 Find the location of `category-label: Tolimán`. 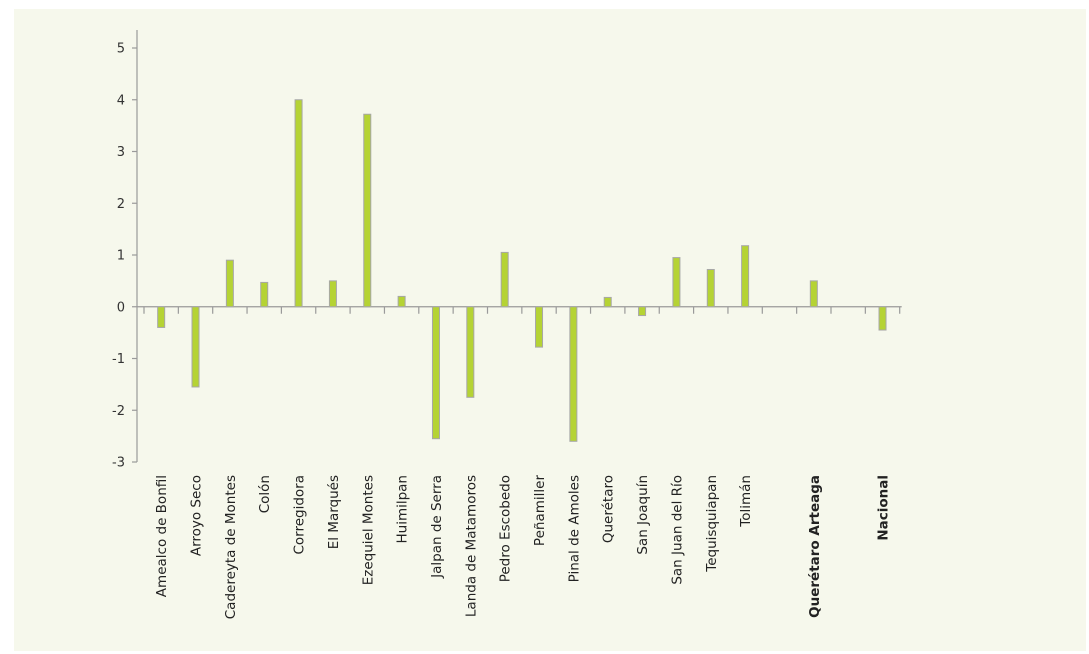

category-label: Tolimán is located at coordinates (746, 501).